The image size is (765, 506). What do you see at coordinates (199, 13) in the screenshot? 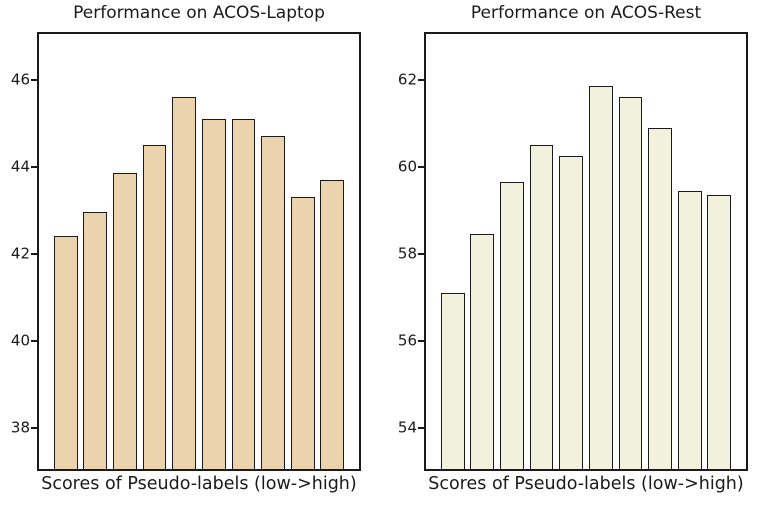
I see `chart-title: Performance on ACOS-Laptop` at bounding box center [199, 13].